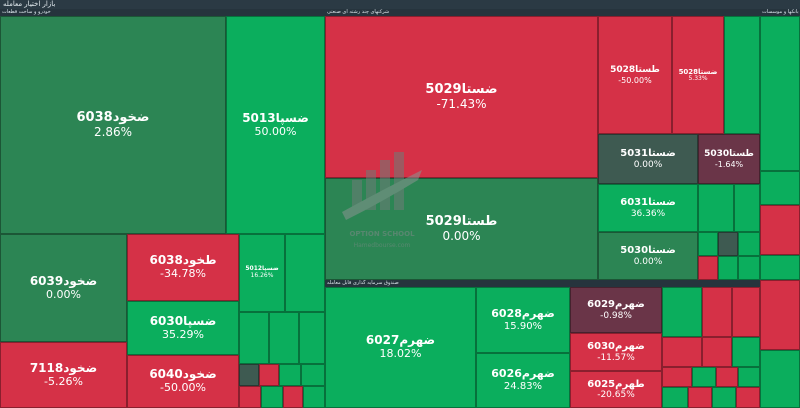 This screenshot has height=408, width=800. What do you see at coordinates (616, 305) in the screenshot?
I see `symbol-label: ضهرم6029` at bounding box center [616, 305].